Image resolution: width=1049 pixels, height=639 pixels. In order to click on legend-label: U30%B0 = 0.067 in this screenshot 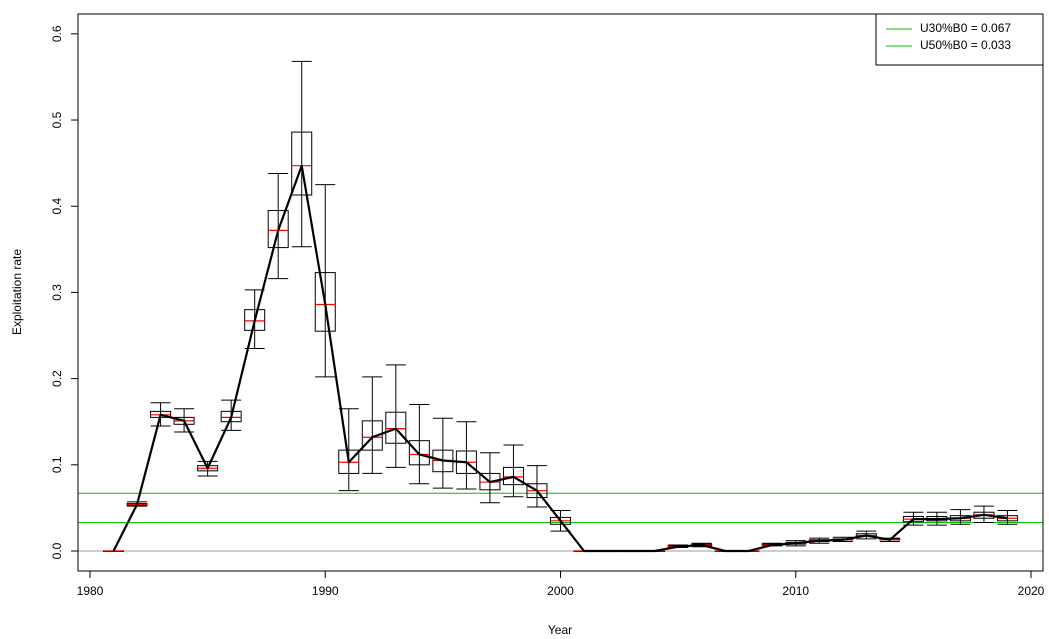, I will do `click(965, 28)`.